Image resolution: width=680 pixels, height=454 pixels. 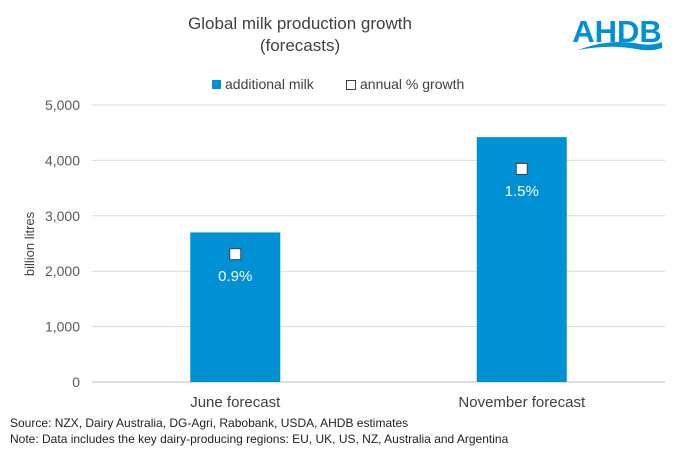 I want to click on y-axis-label: billion litres, so click(x=29, y=243).